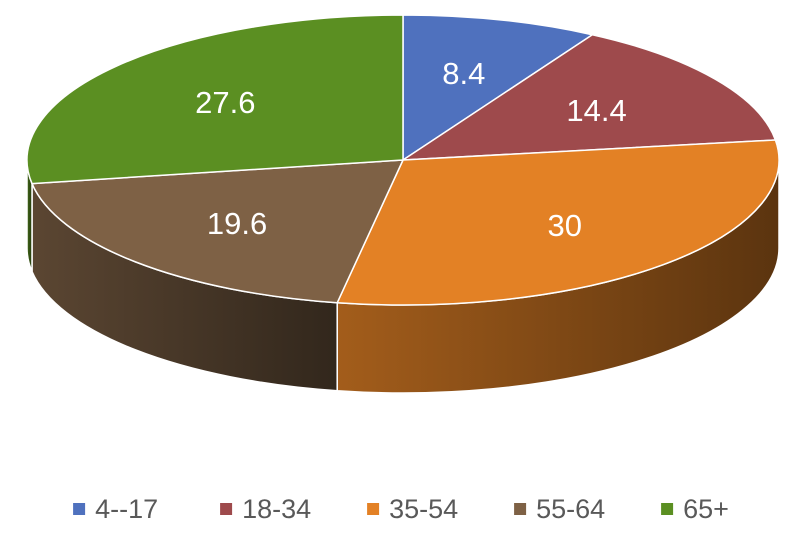  I want to click on legend-item-35-54: 35-54, so click(412, 509).